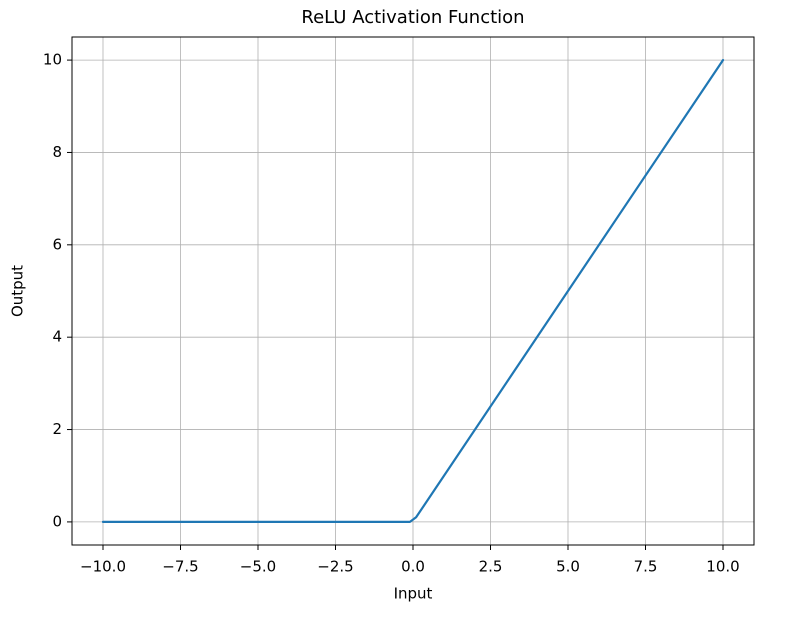 The width and height of the screenshot is (808, 621). What do you see at coordinates (52, 60) in the screenshot?
I see `y-tick-label: 10` at bounding box center [52, 60].